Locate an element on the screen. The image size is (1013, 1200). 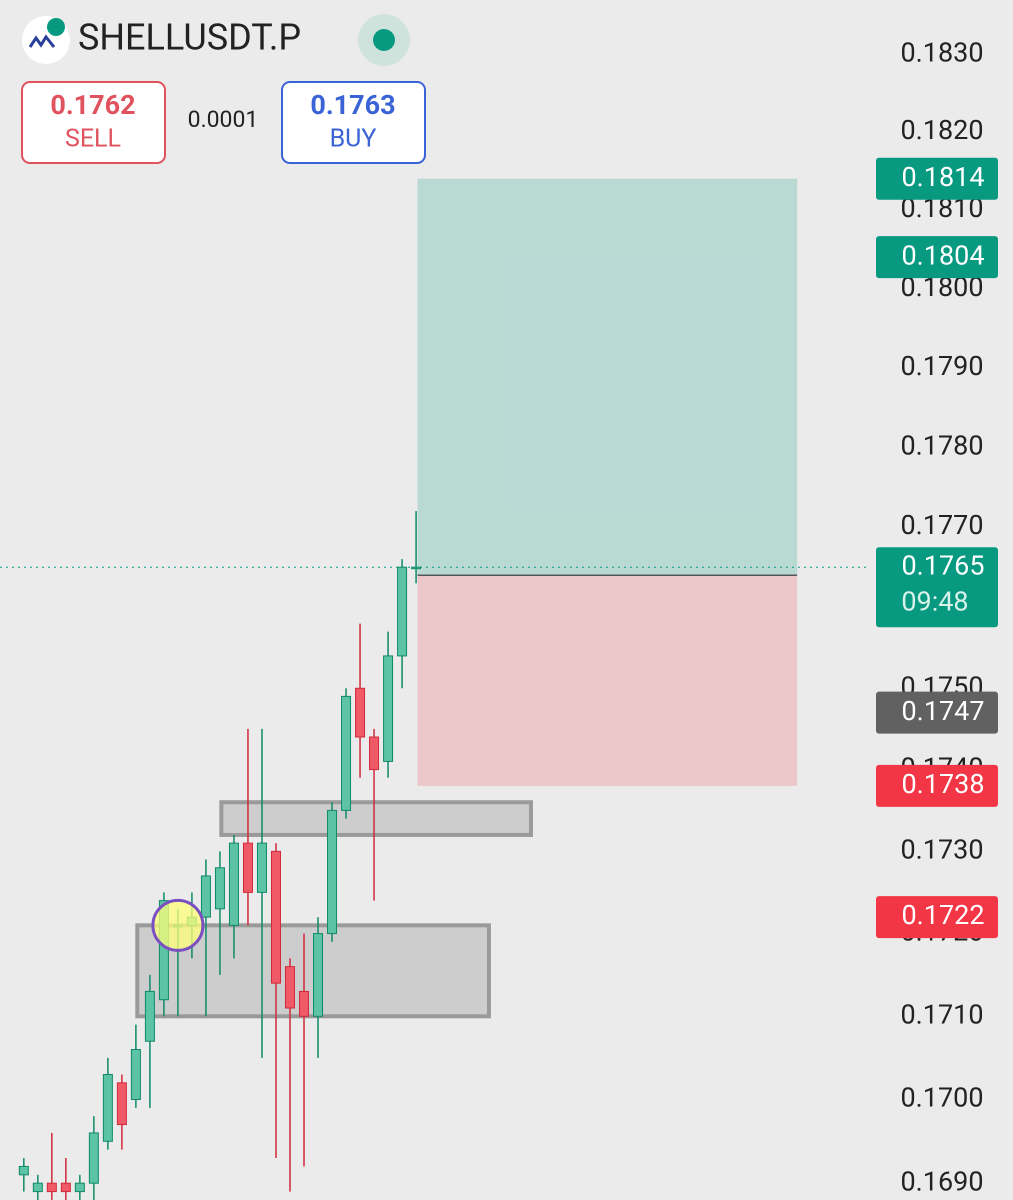
stop-badge: 0.1738 is located at coordinates (943, 784).